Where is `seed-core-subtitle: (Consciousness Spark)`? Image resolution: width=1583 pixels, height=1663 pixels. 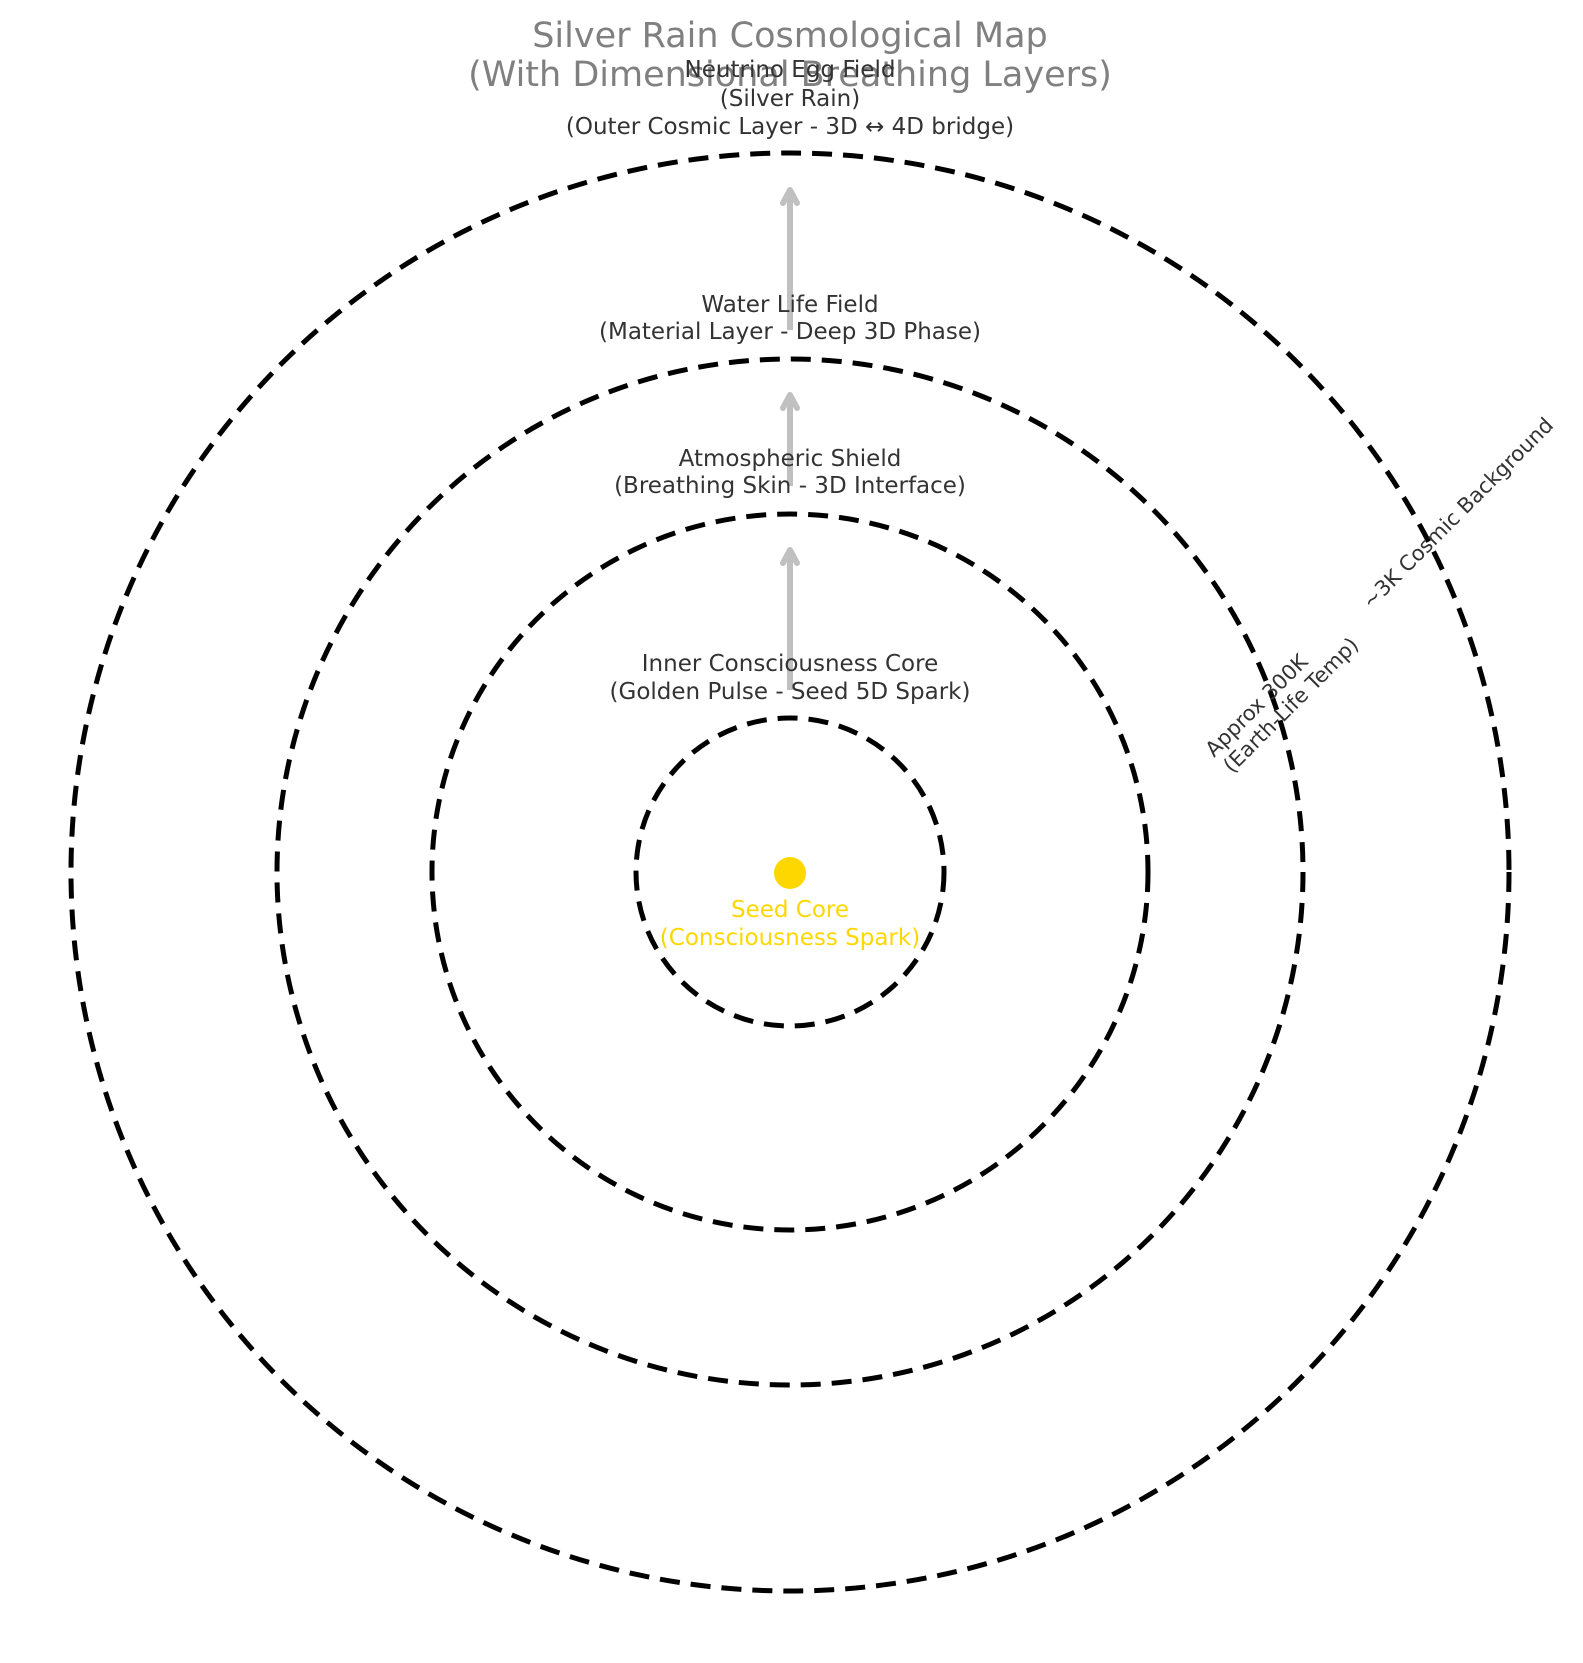
seed-core-subtitle: (Consciousness Spark) is located at coordinates (790, 938).